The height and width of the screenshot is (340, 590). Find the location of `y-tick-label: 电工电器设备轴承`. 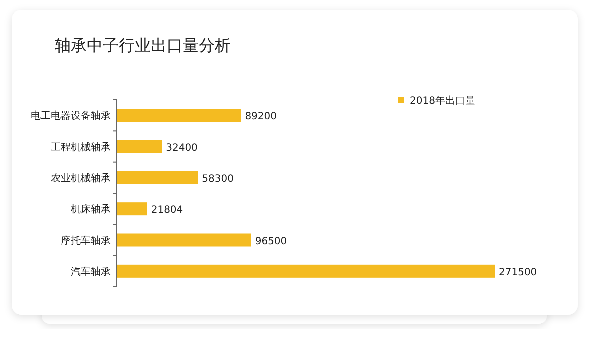

y-tick-label: 电工电器设备轴承 is located at coordinates (71, 116).